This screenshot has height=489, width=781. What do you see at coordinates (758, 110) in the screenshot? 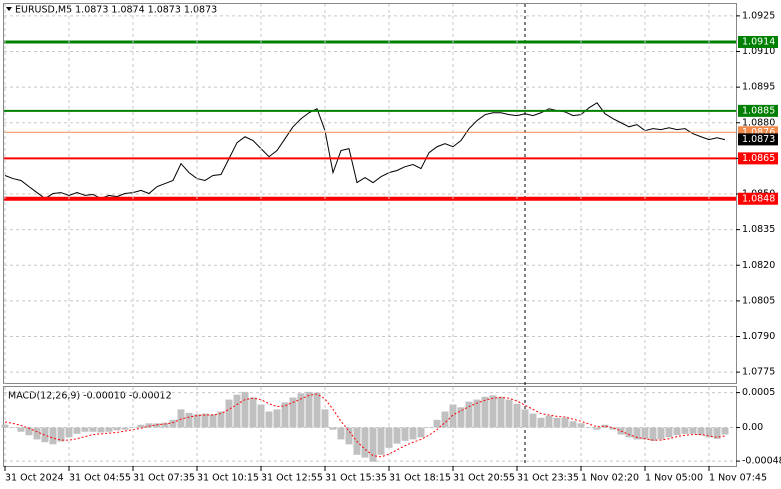
I see `level-label: 1.0885` at bounding box center [758, 110].